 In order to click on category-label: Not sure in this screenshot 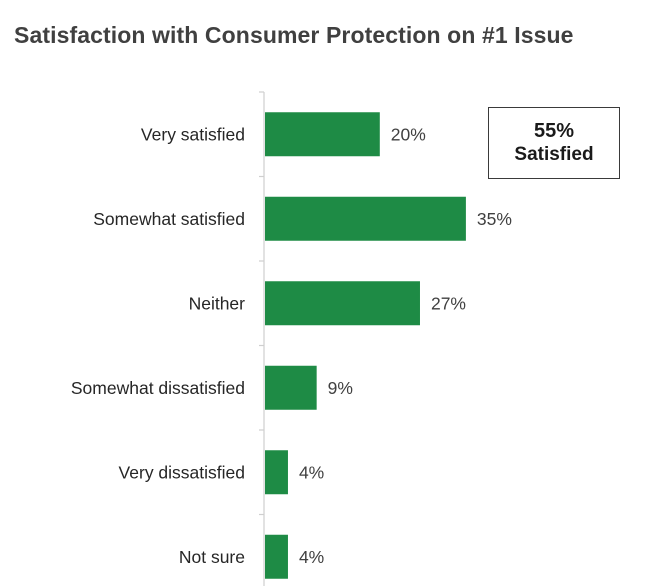, I will do `click(212, 557)`.